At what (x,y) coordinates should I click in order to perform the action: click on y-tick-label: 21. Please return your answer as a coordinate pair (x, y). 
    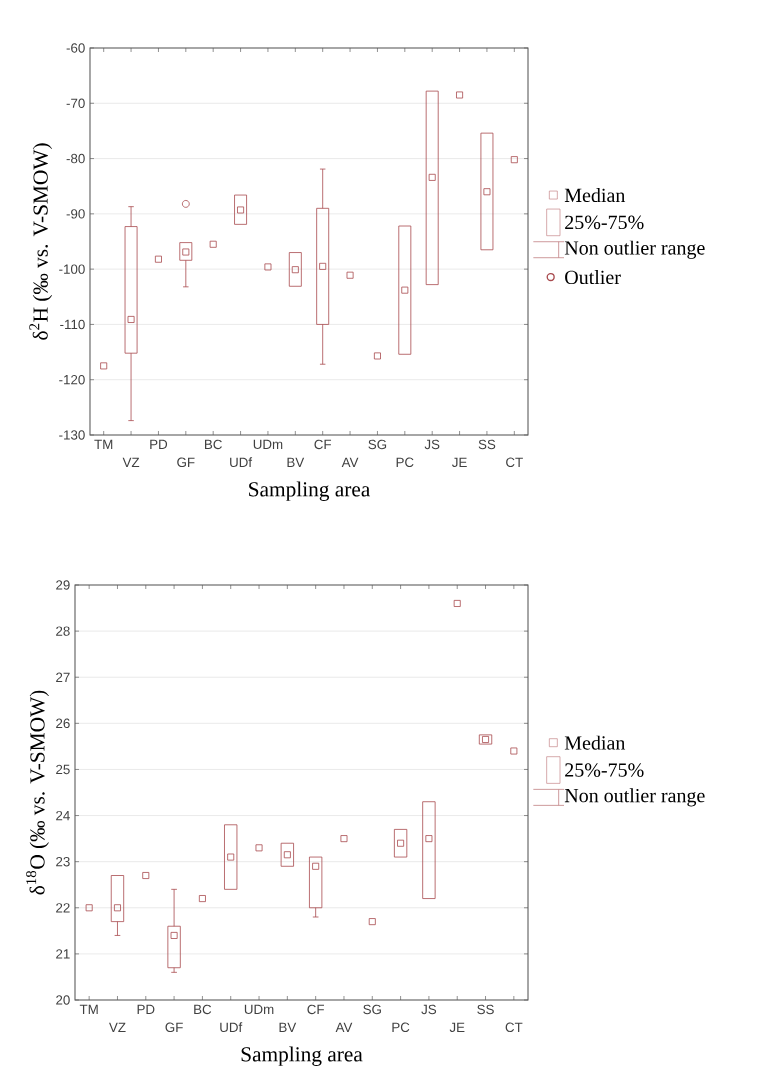
    Looking at the image, I should click on (63, 954).